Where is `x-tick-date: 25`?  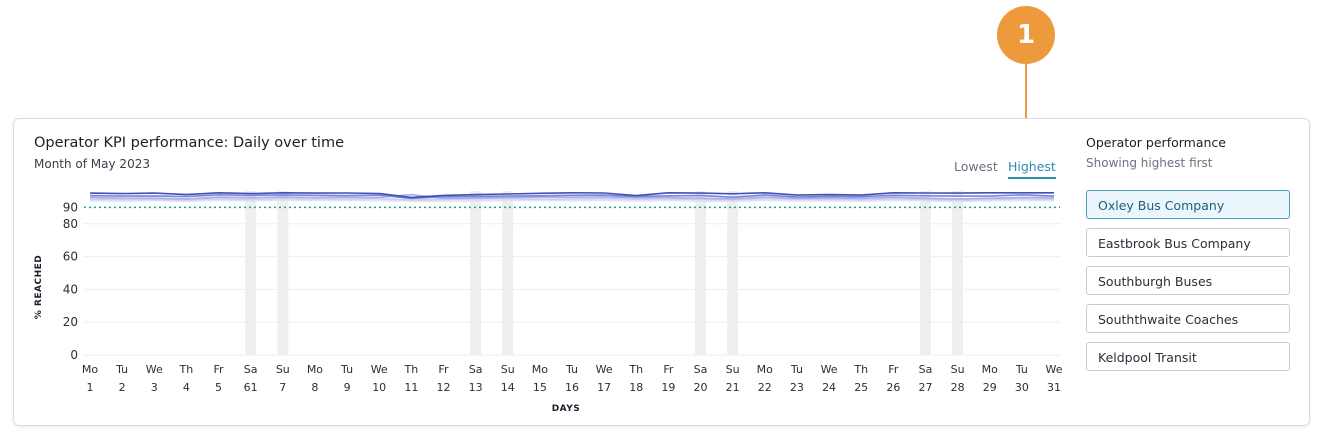
x-tick-date: 25 is located at coordinates (861, 387).